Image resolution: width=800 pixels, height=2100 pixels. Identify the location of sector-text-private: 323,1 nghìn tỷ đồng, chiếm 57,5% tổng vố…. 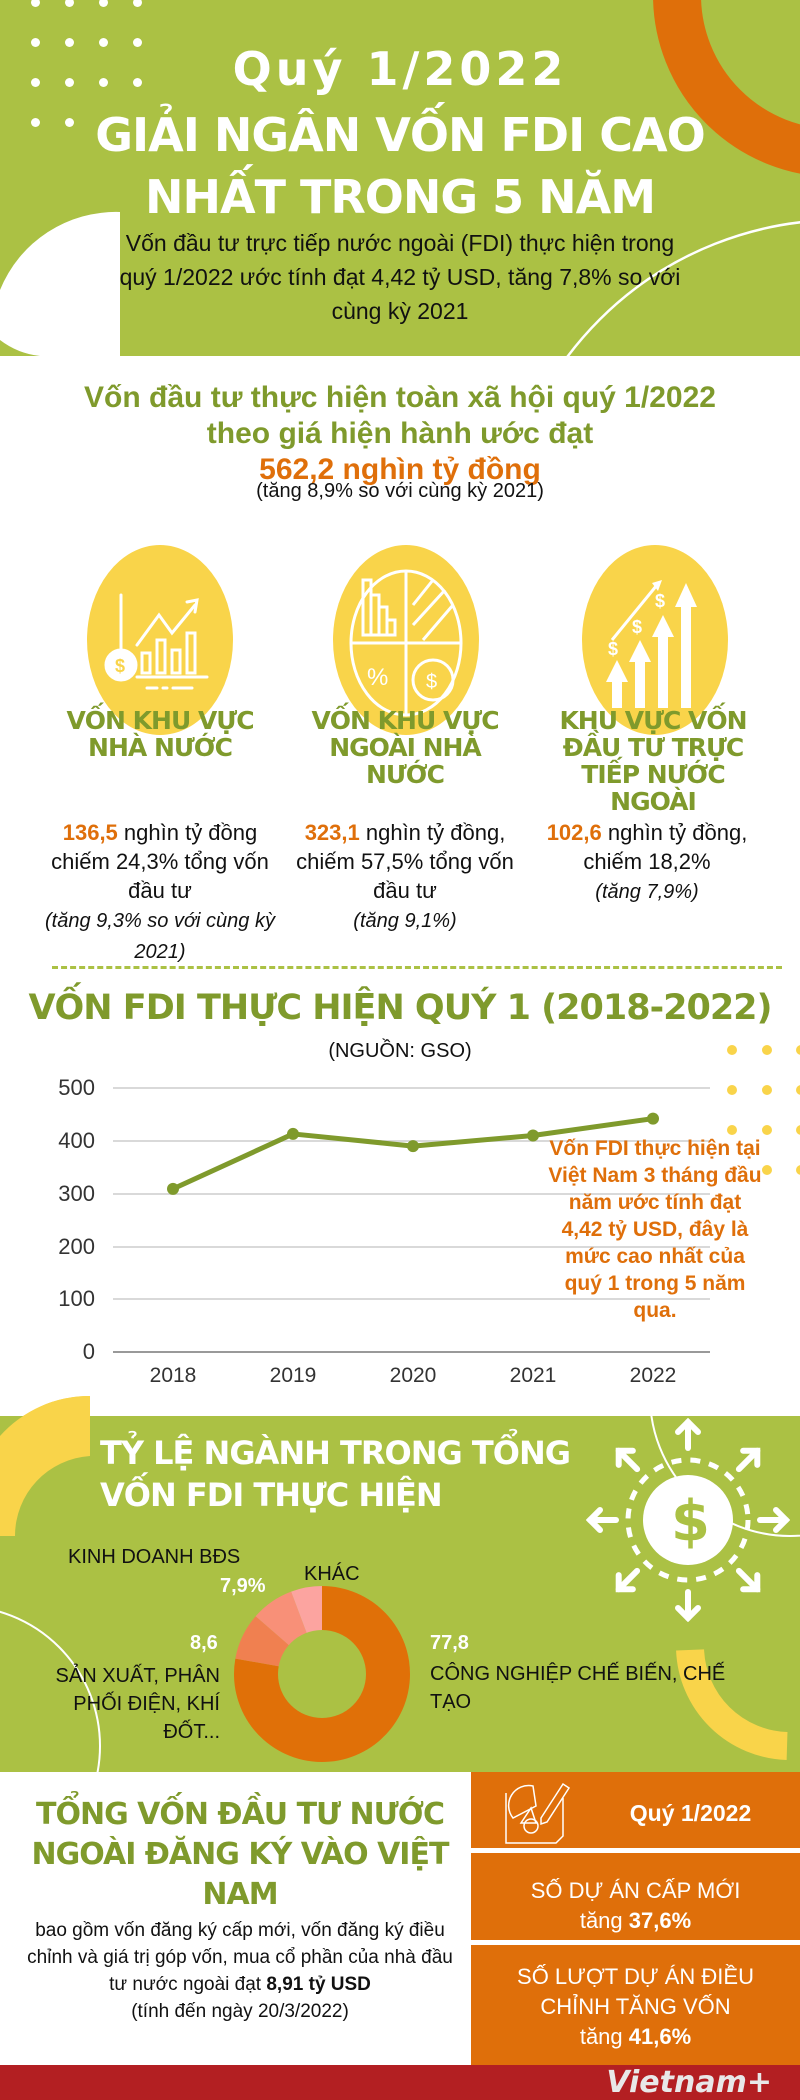
(405, 877).